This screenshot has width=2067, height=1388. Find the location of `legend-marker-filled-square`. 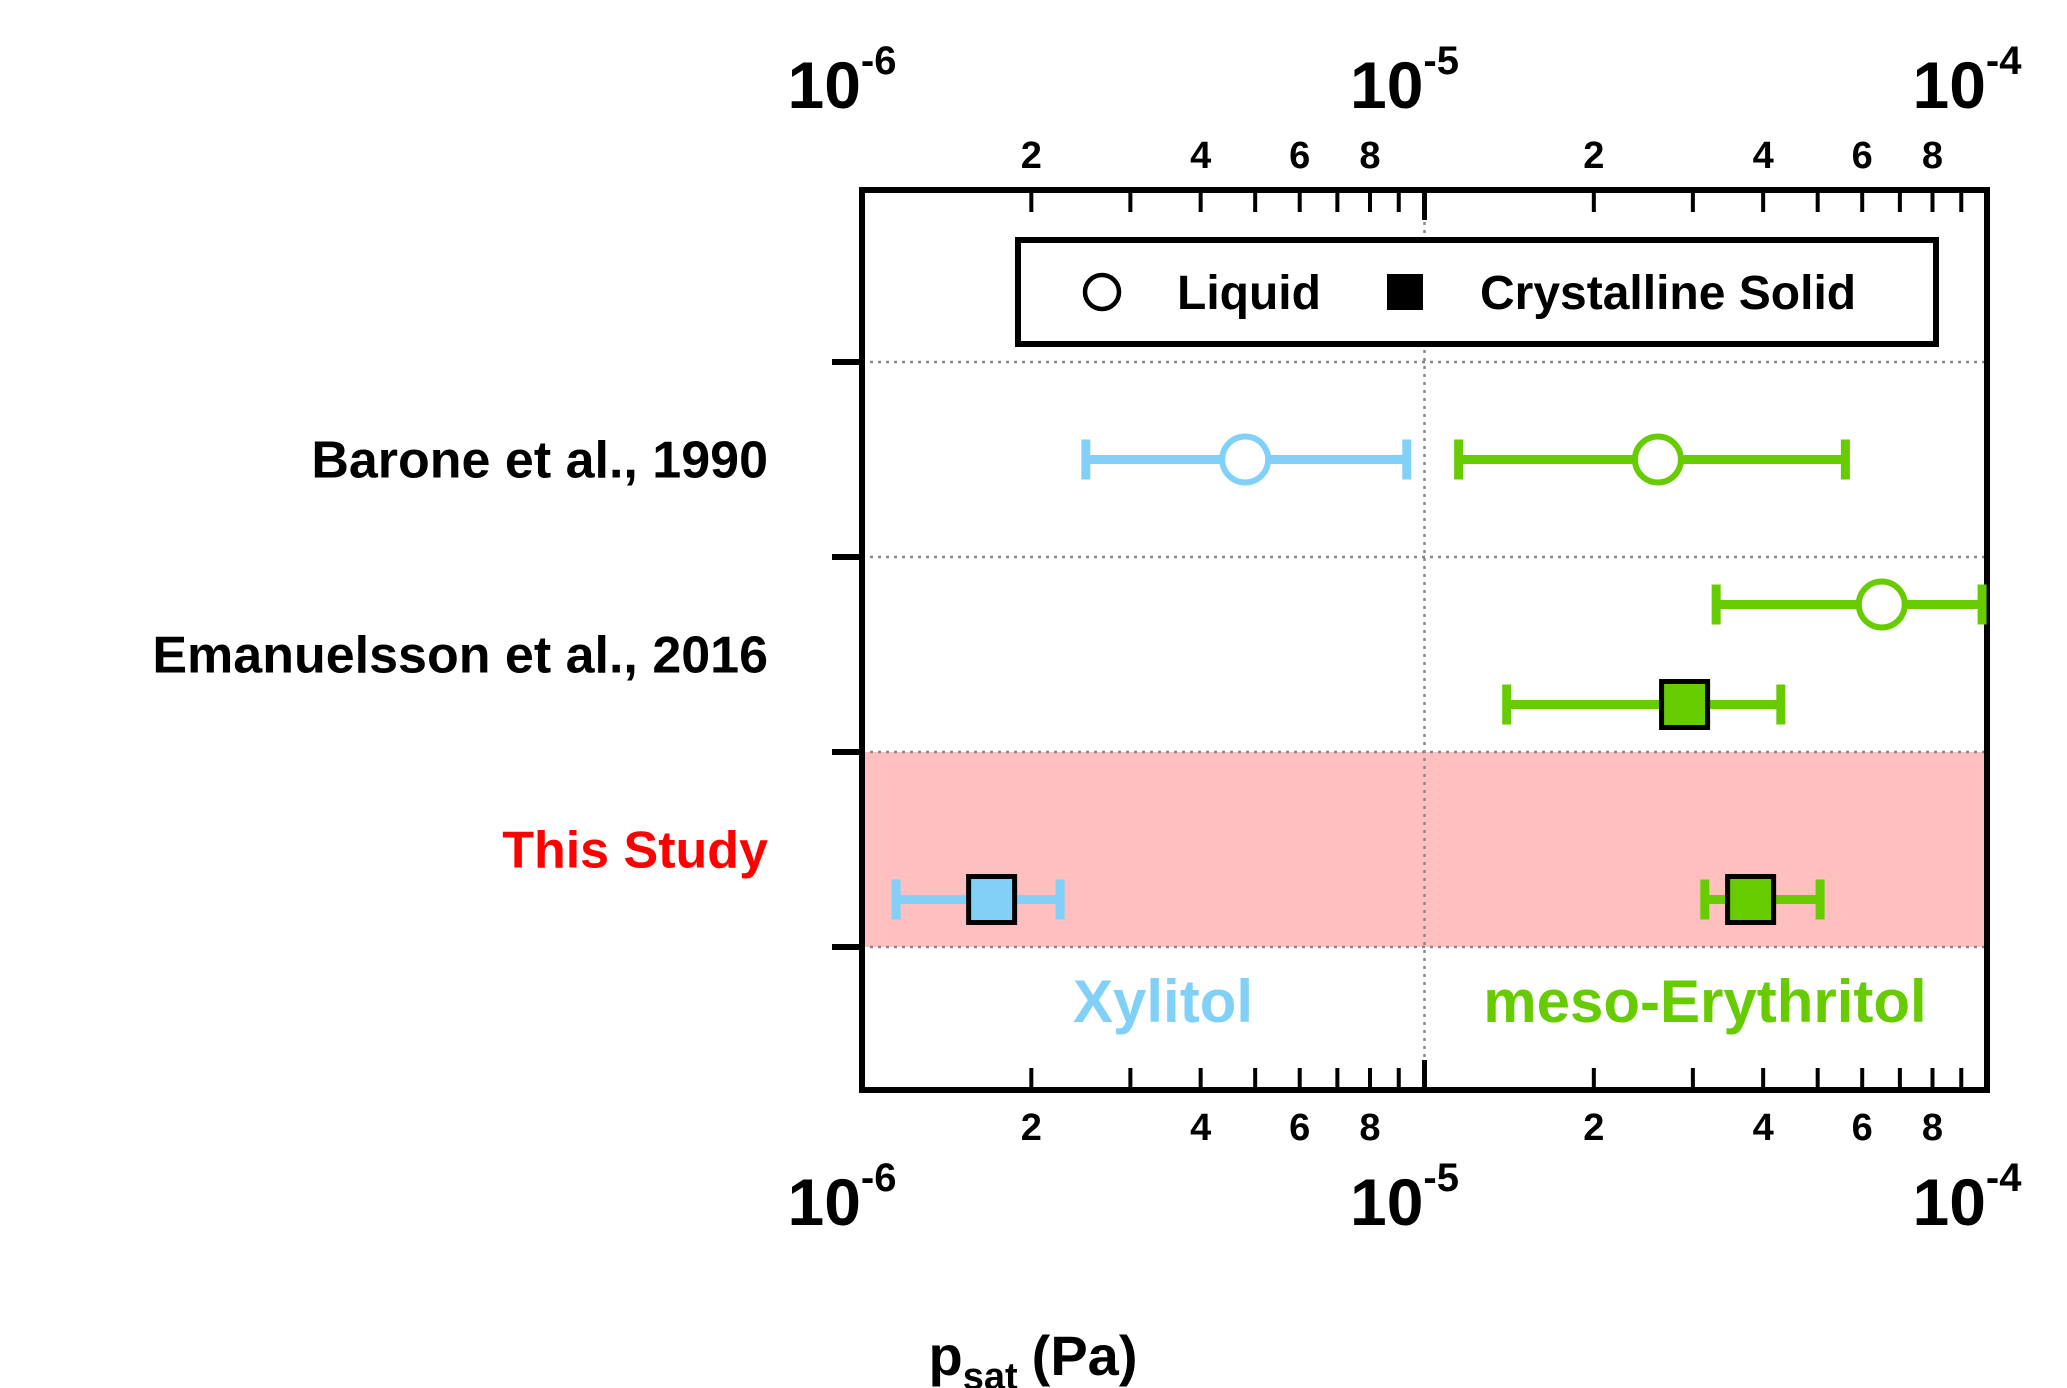

legend-marker-filled-square is located at coordinates (1405, 292).